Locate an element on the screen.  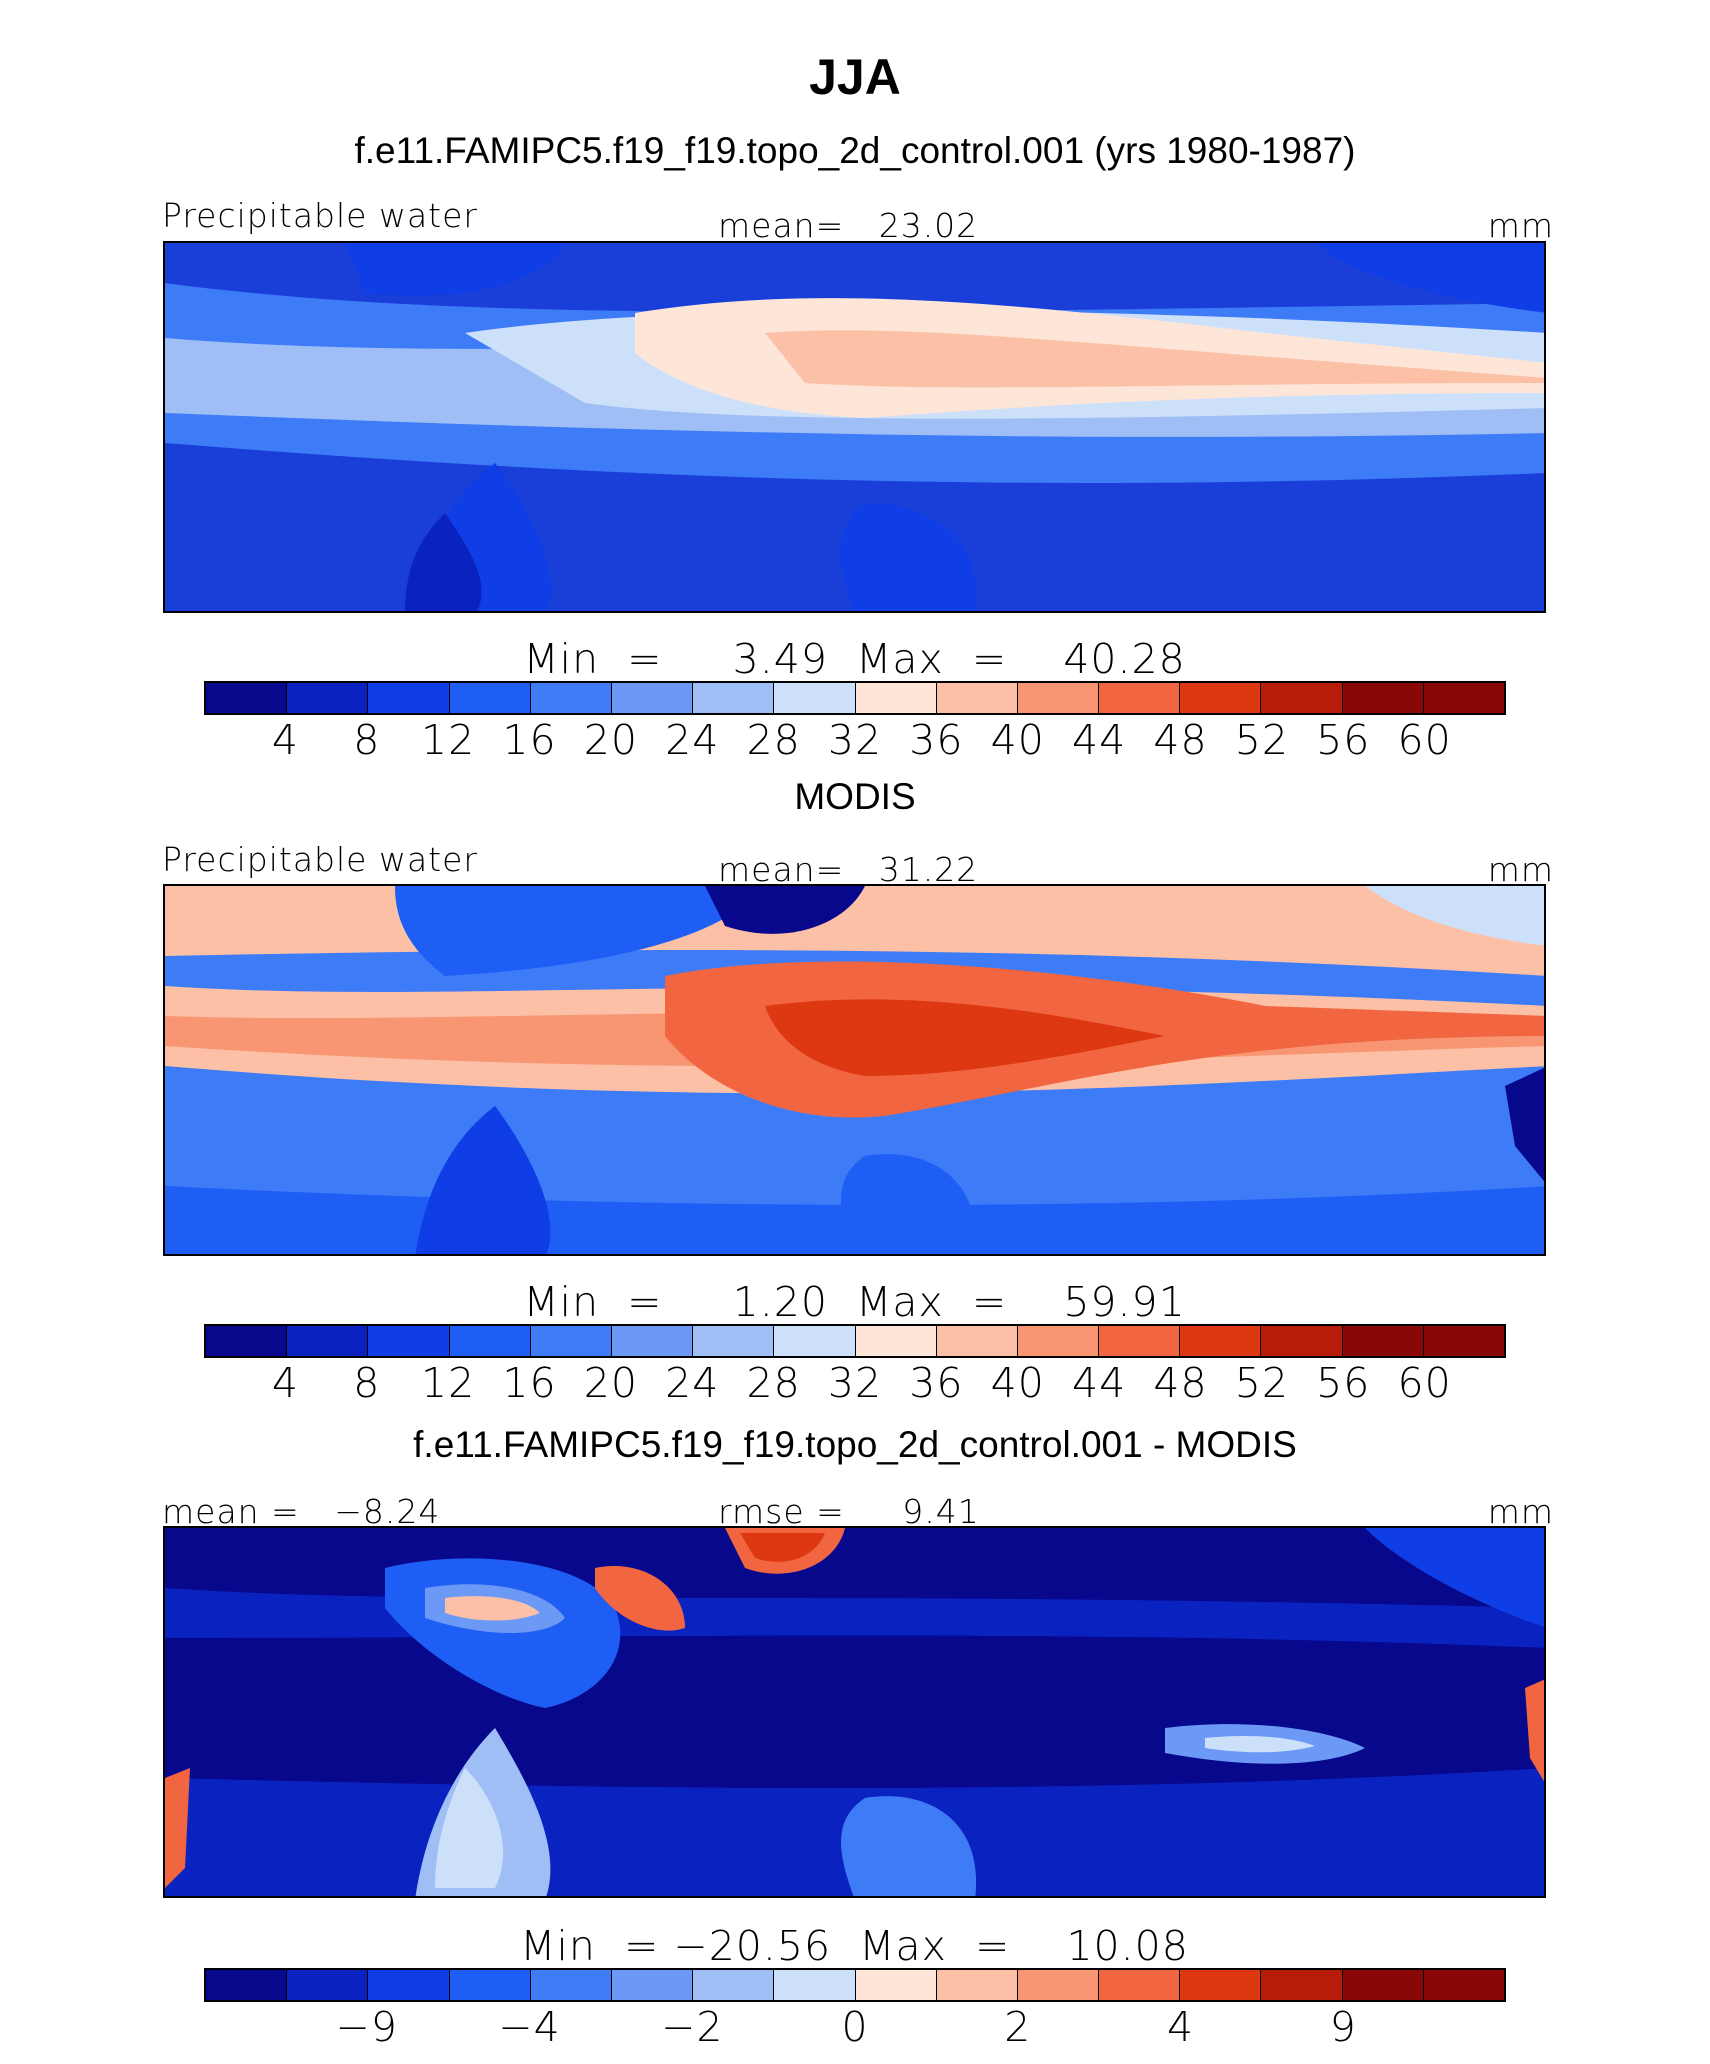
colorbar-tick: 28 is located at coordinates (773, 740).